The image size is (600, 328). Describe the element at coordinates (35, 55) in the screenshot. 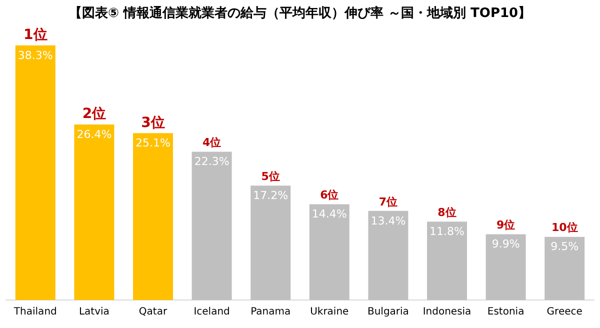

I see `data-label: 38.3%` at that location.